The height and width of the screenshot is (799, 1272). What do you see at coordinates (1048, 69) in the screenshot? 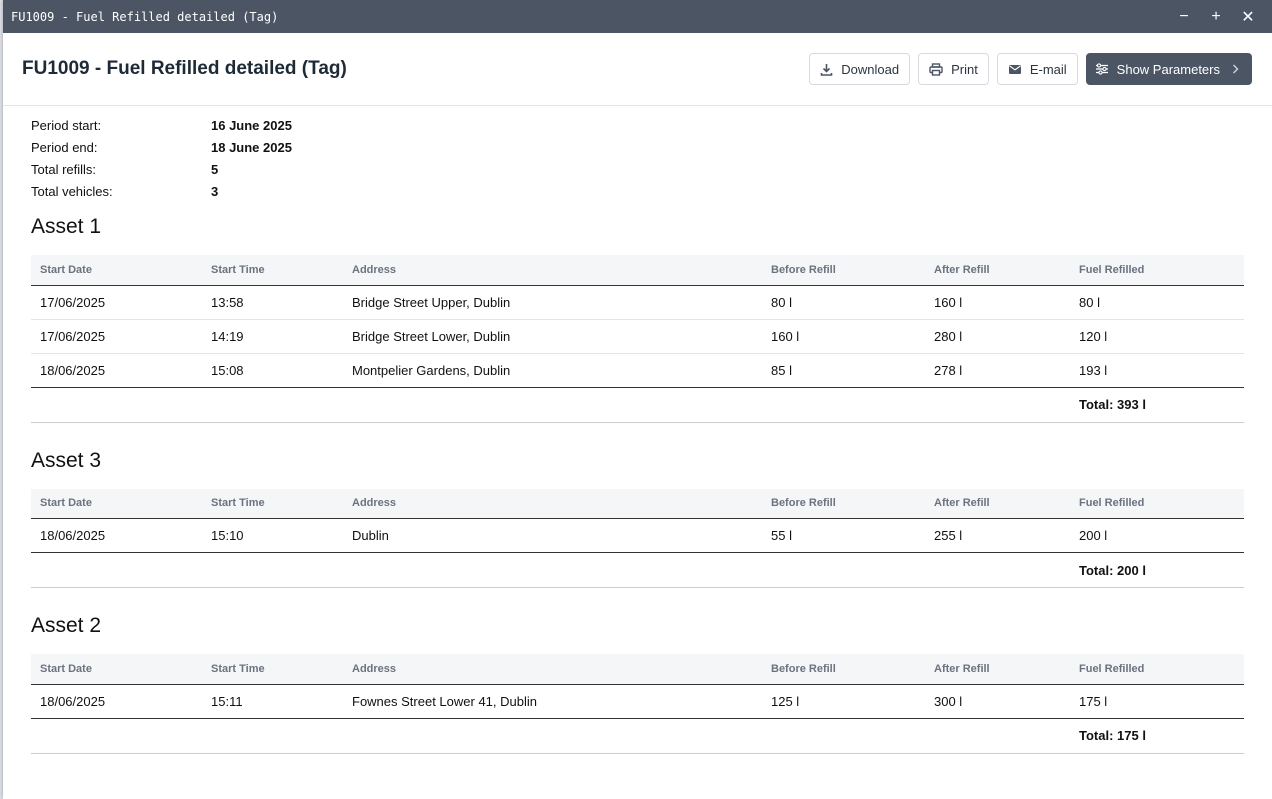
I see `email-label: E-mail` at bounding box center [1048, 69].